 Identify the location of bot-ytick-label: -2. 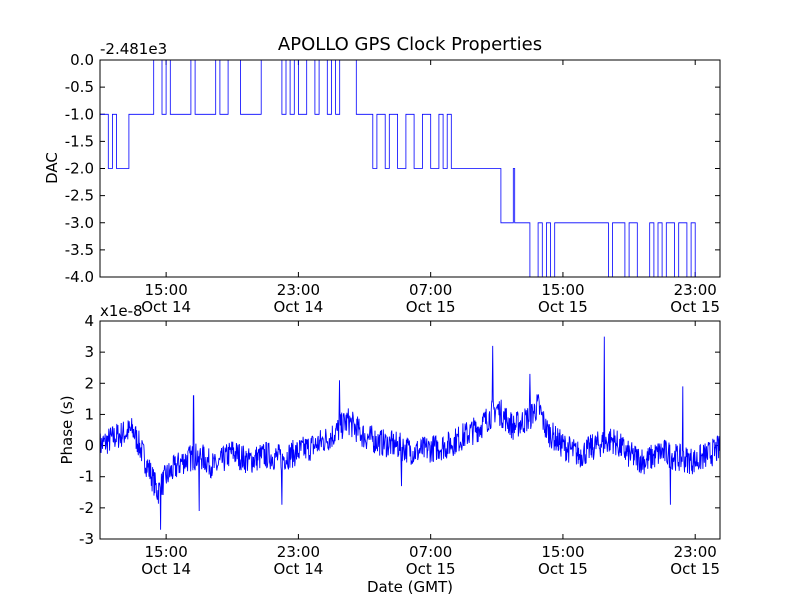
(86, 508).